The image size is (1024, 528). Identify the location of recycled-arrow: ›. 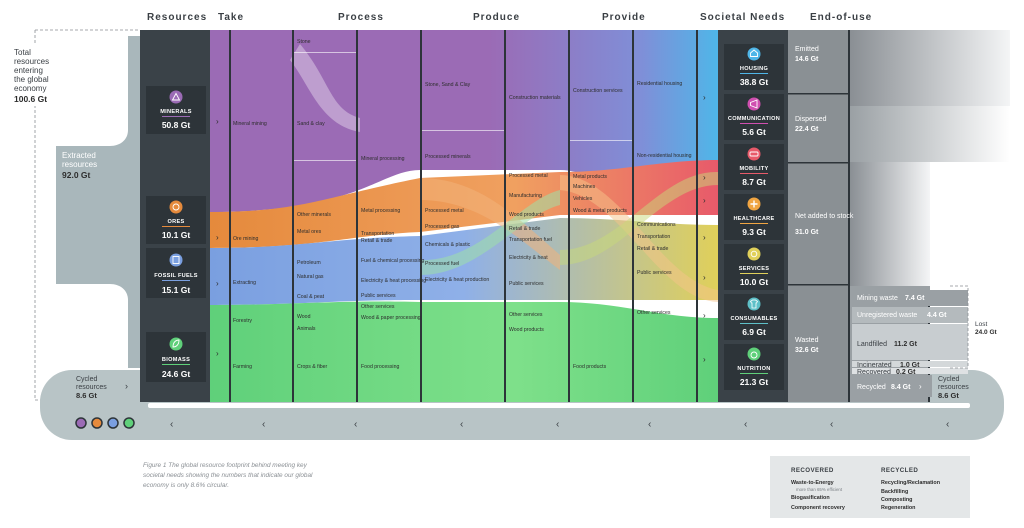
(920, 386).